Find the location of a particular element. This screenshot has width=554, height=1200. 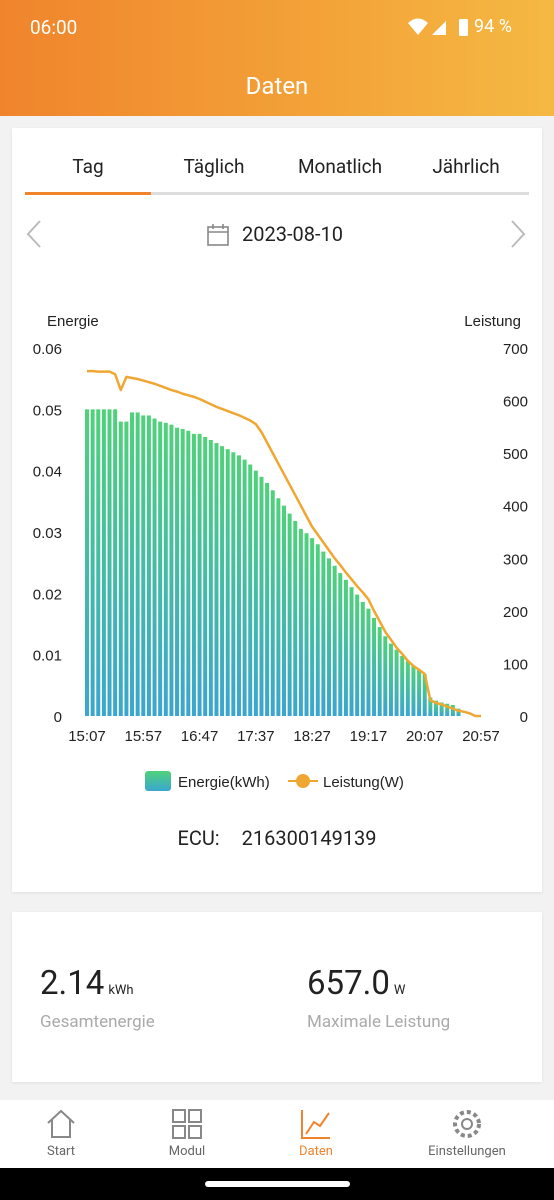

y2-axis-label: Leistung is located at coordinates (492, 321).